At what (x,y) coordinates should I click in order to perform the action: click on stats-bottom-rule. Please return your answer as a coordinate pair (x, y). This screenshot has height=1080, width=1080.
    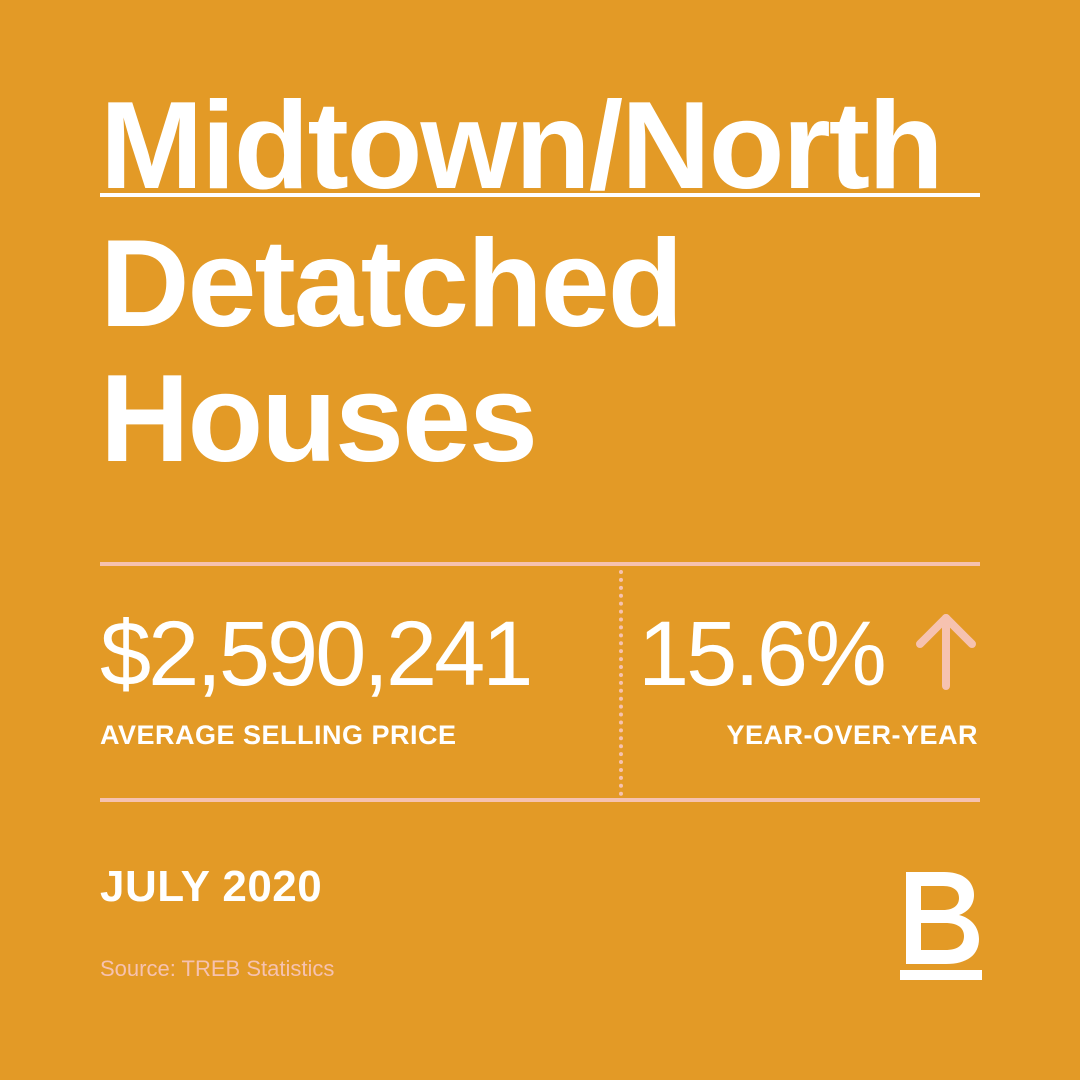
    Looking at the image, I should click on (540, 800).